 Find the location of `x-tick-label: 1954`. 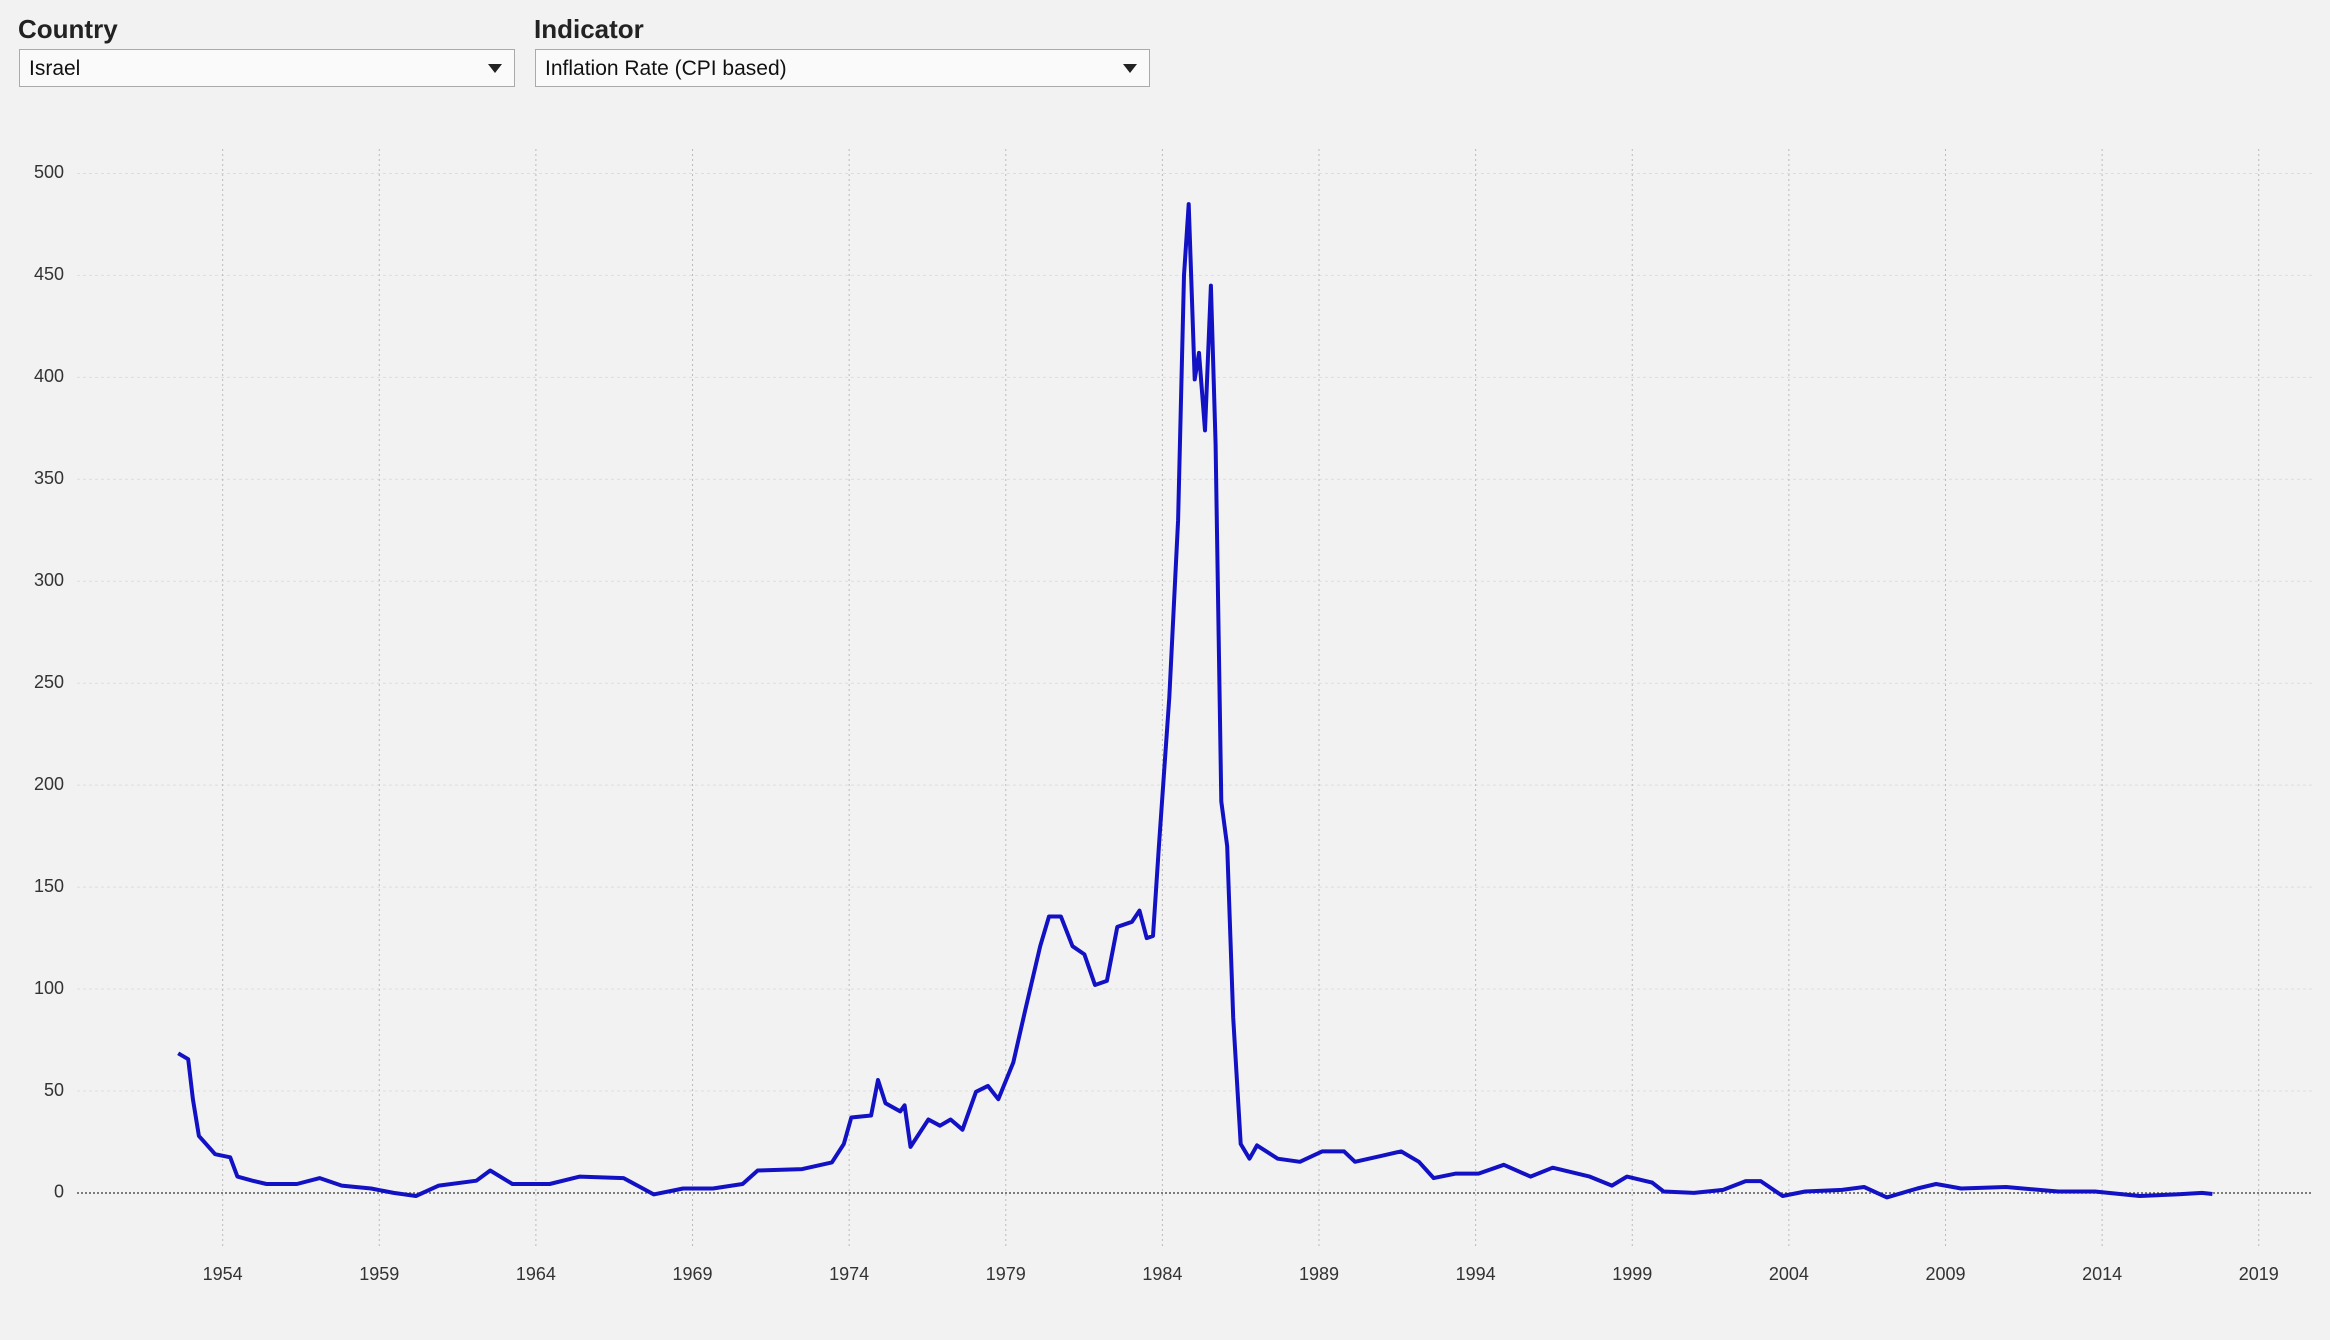

x-tick-label: 1954 is located at coordinates (223, 1274).